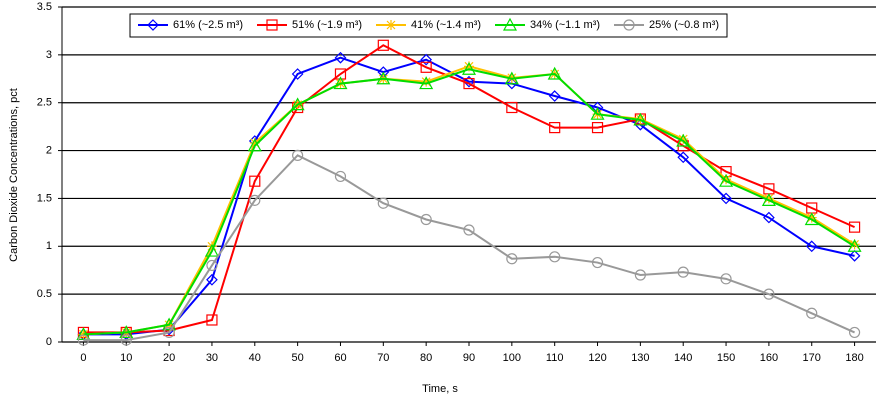 The image size is (877, 400). What do you see at coordinates (255, 358) in the screenshot?
I see `x-tick-label: 40` at bounding box center [255, 358].